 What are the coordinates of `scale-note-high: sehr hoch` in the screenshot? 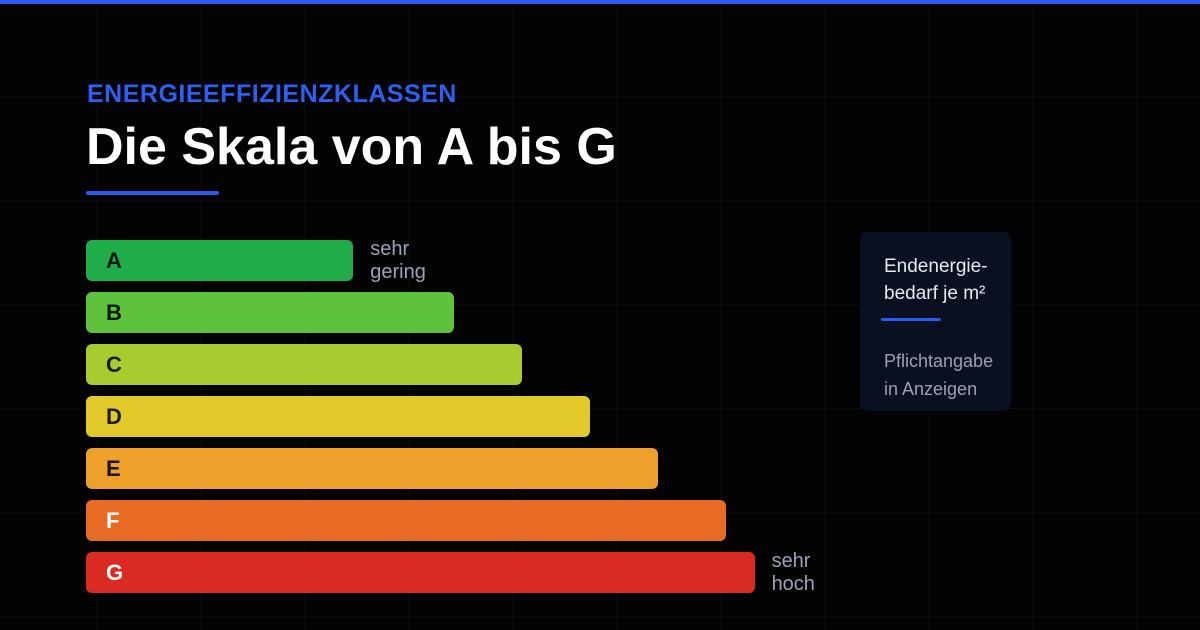 It's located at (793, 572).